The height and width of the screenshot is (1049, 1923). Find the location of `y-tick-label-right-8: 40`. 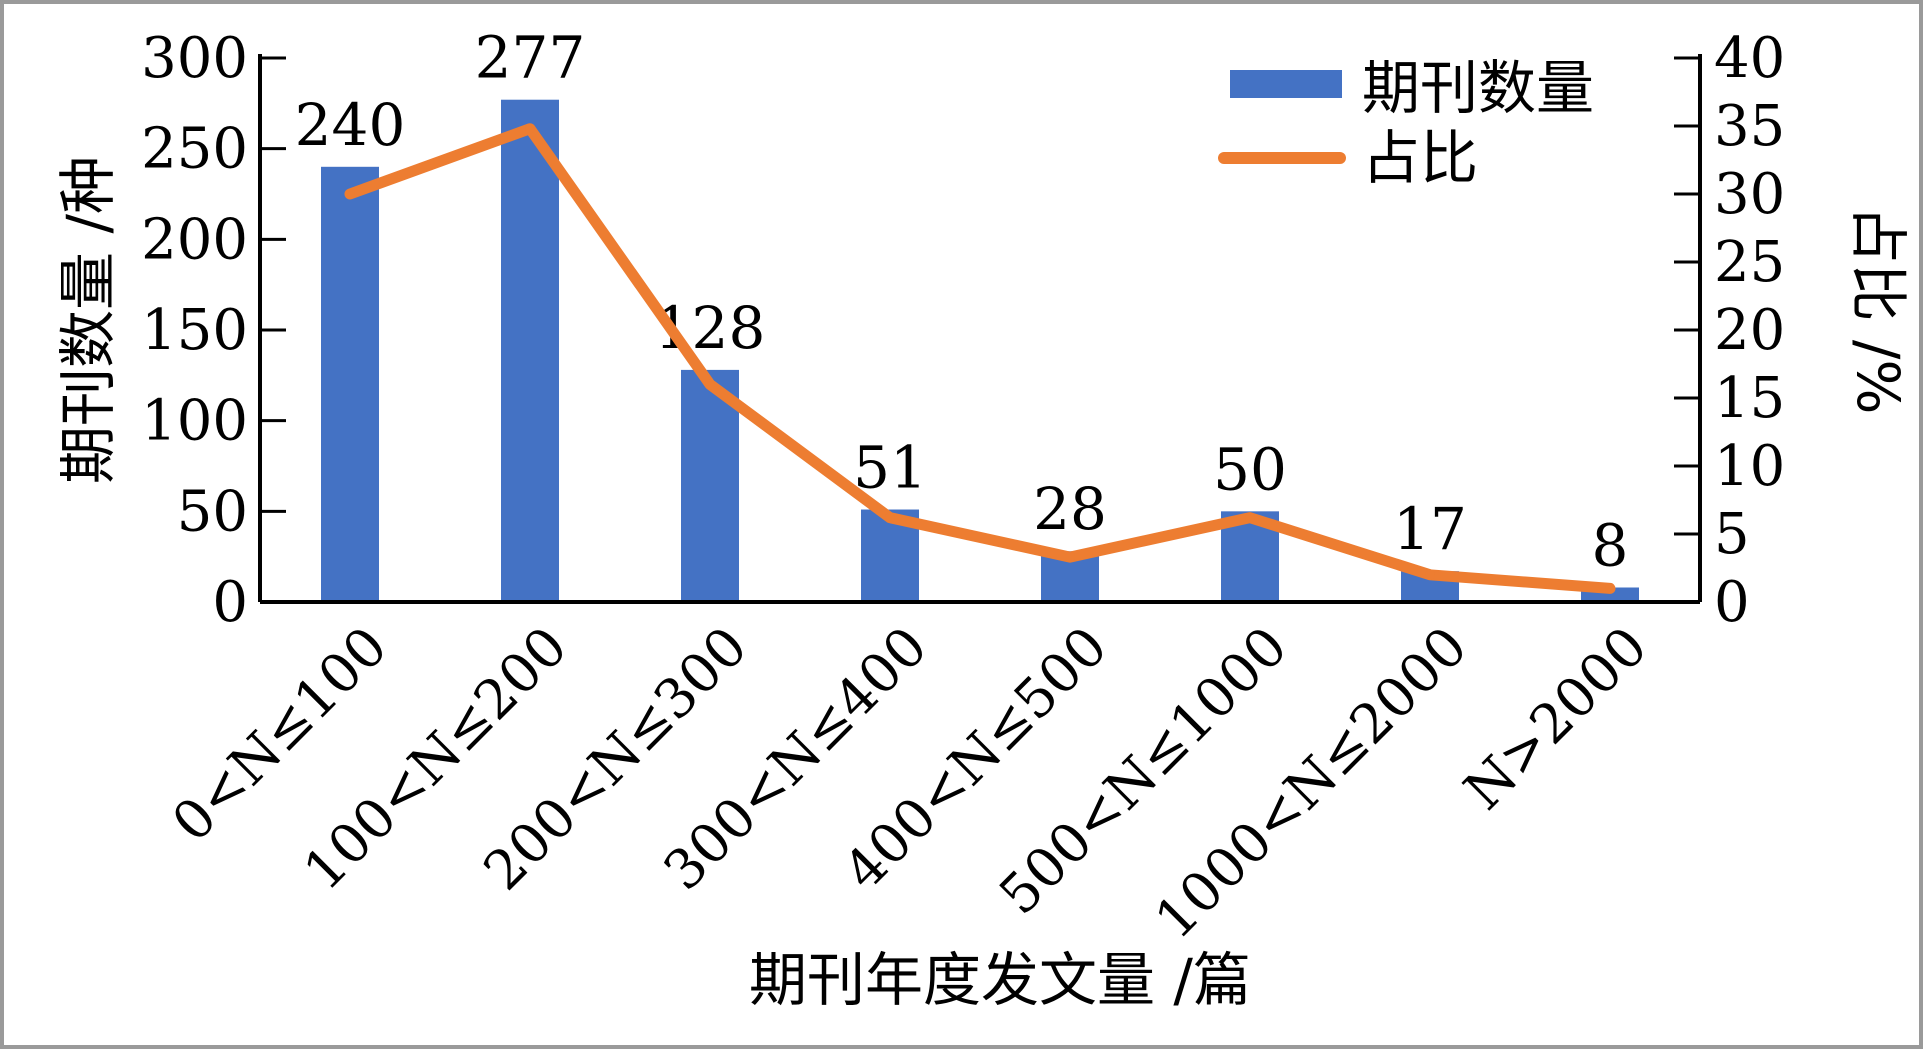

y-tick-label-right-8: 40 is located at coordinates (1749, 58).